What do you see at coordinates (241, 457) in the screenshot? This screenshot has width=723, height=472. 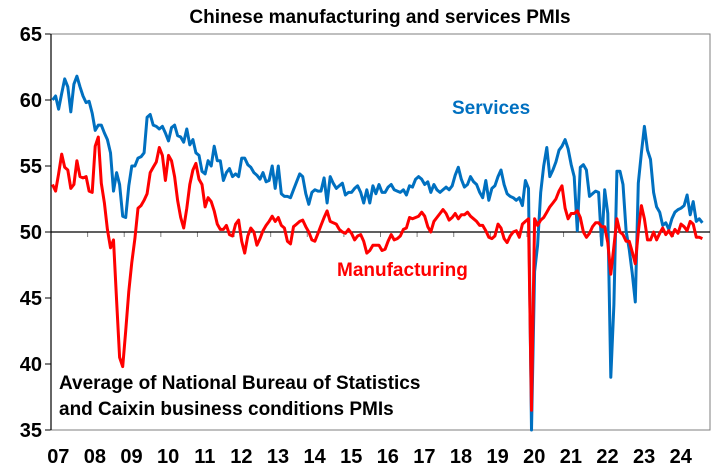 I see `x-tick-label: 12` at bounding box center [241, 457].